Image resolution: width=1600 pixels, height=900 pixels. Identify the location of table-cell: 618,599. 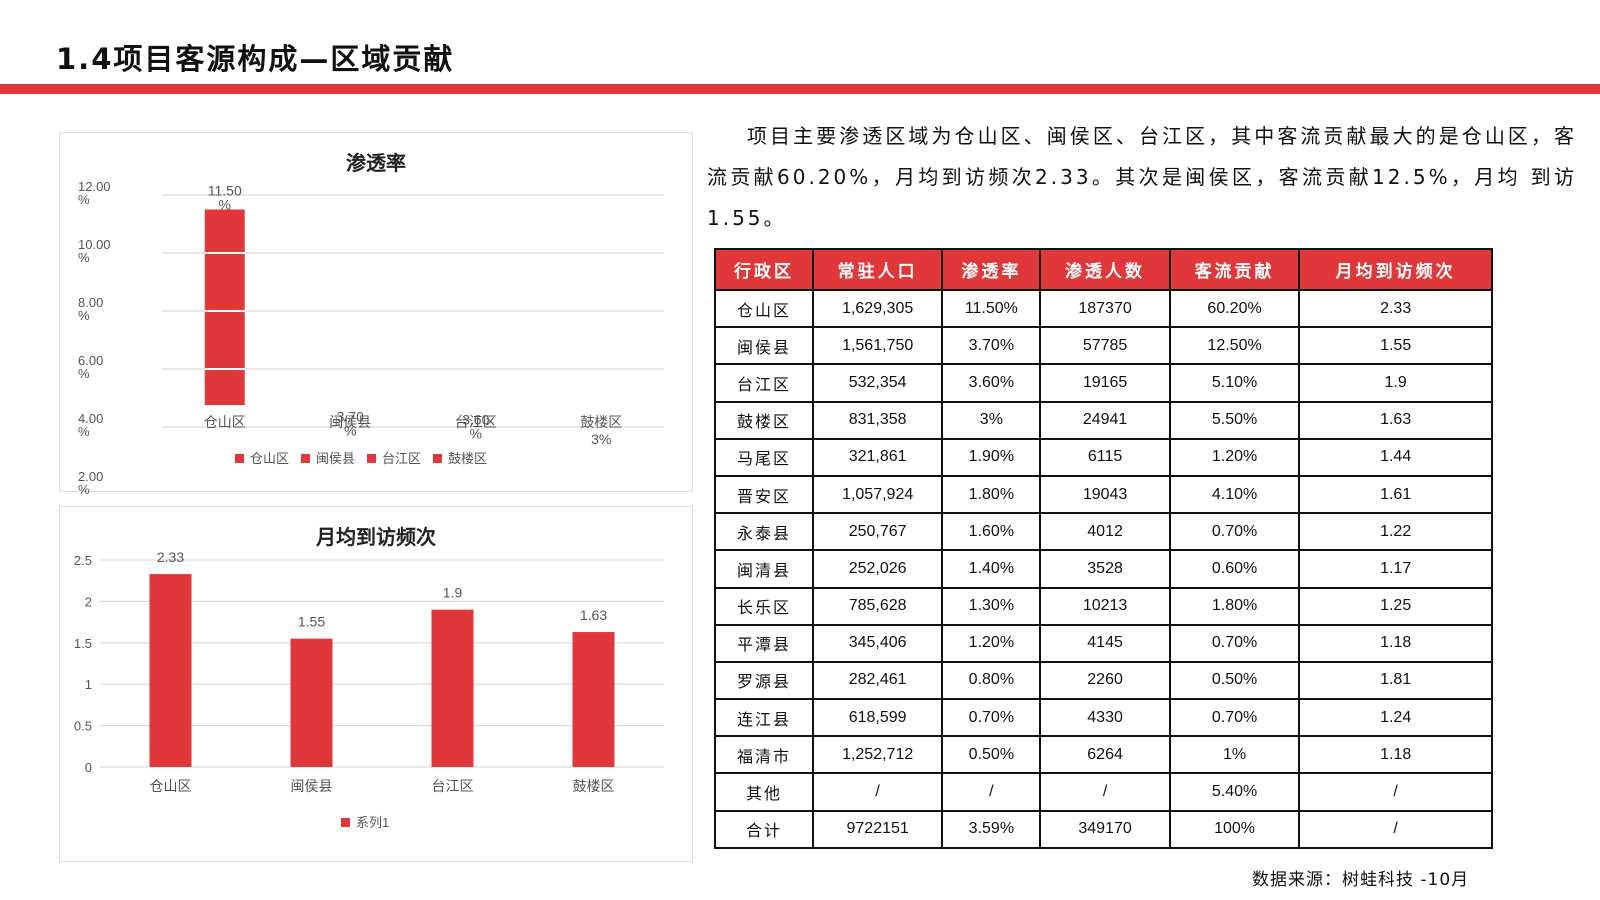
(877, 718).